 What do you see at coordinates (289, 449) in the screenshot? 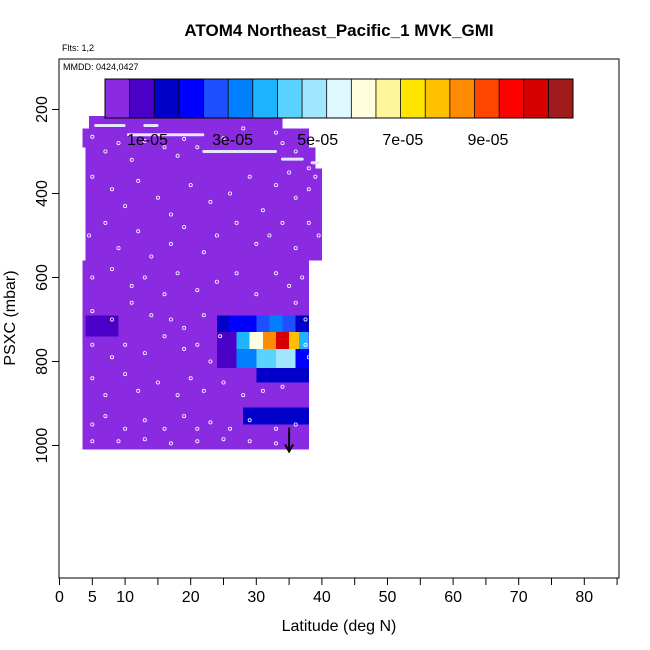
I see `marker-arrow-head` at bounding box center [289, 449].